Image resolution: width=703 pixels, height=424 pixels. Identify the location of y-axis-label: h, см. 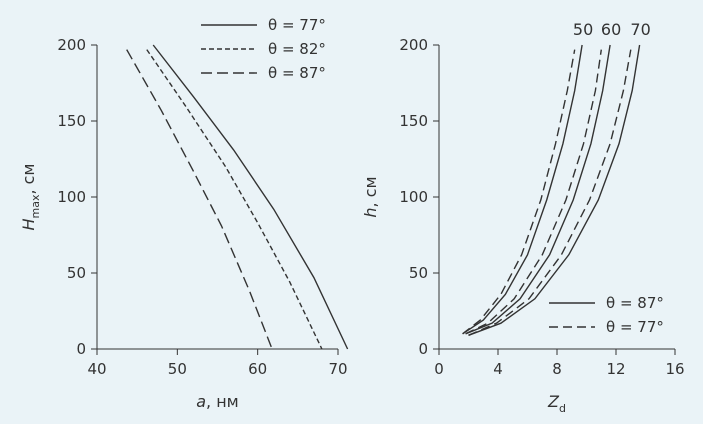
(370, 196).